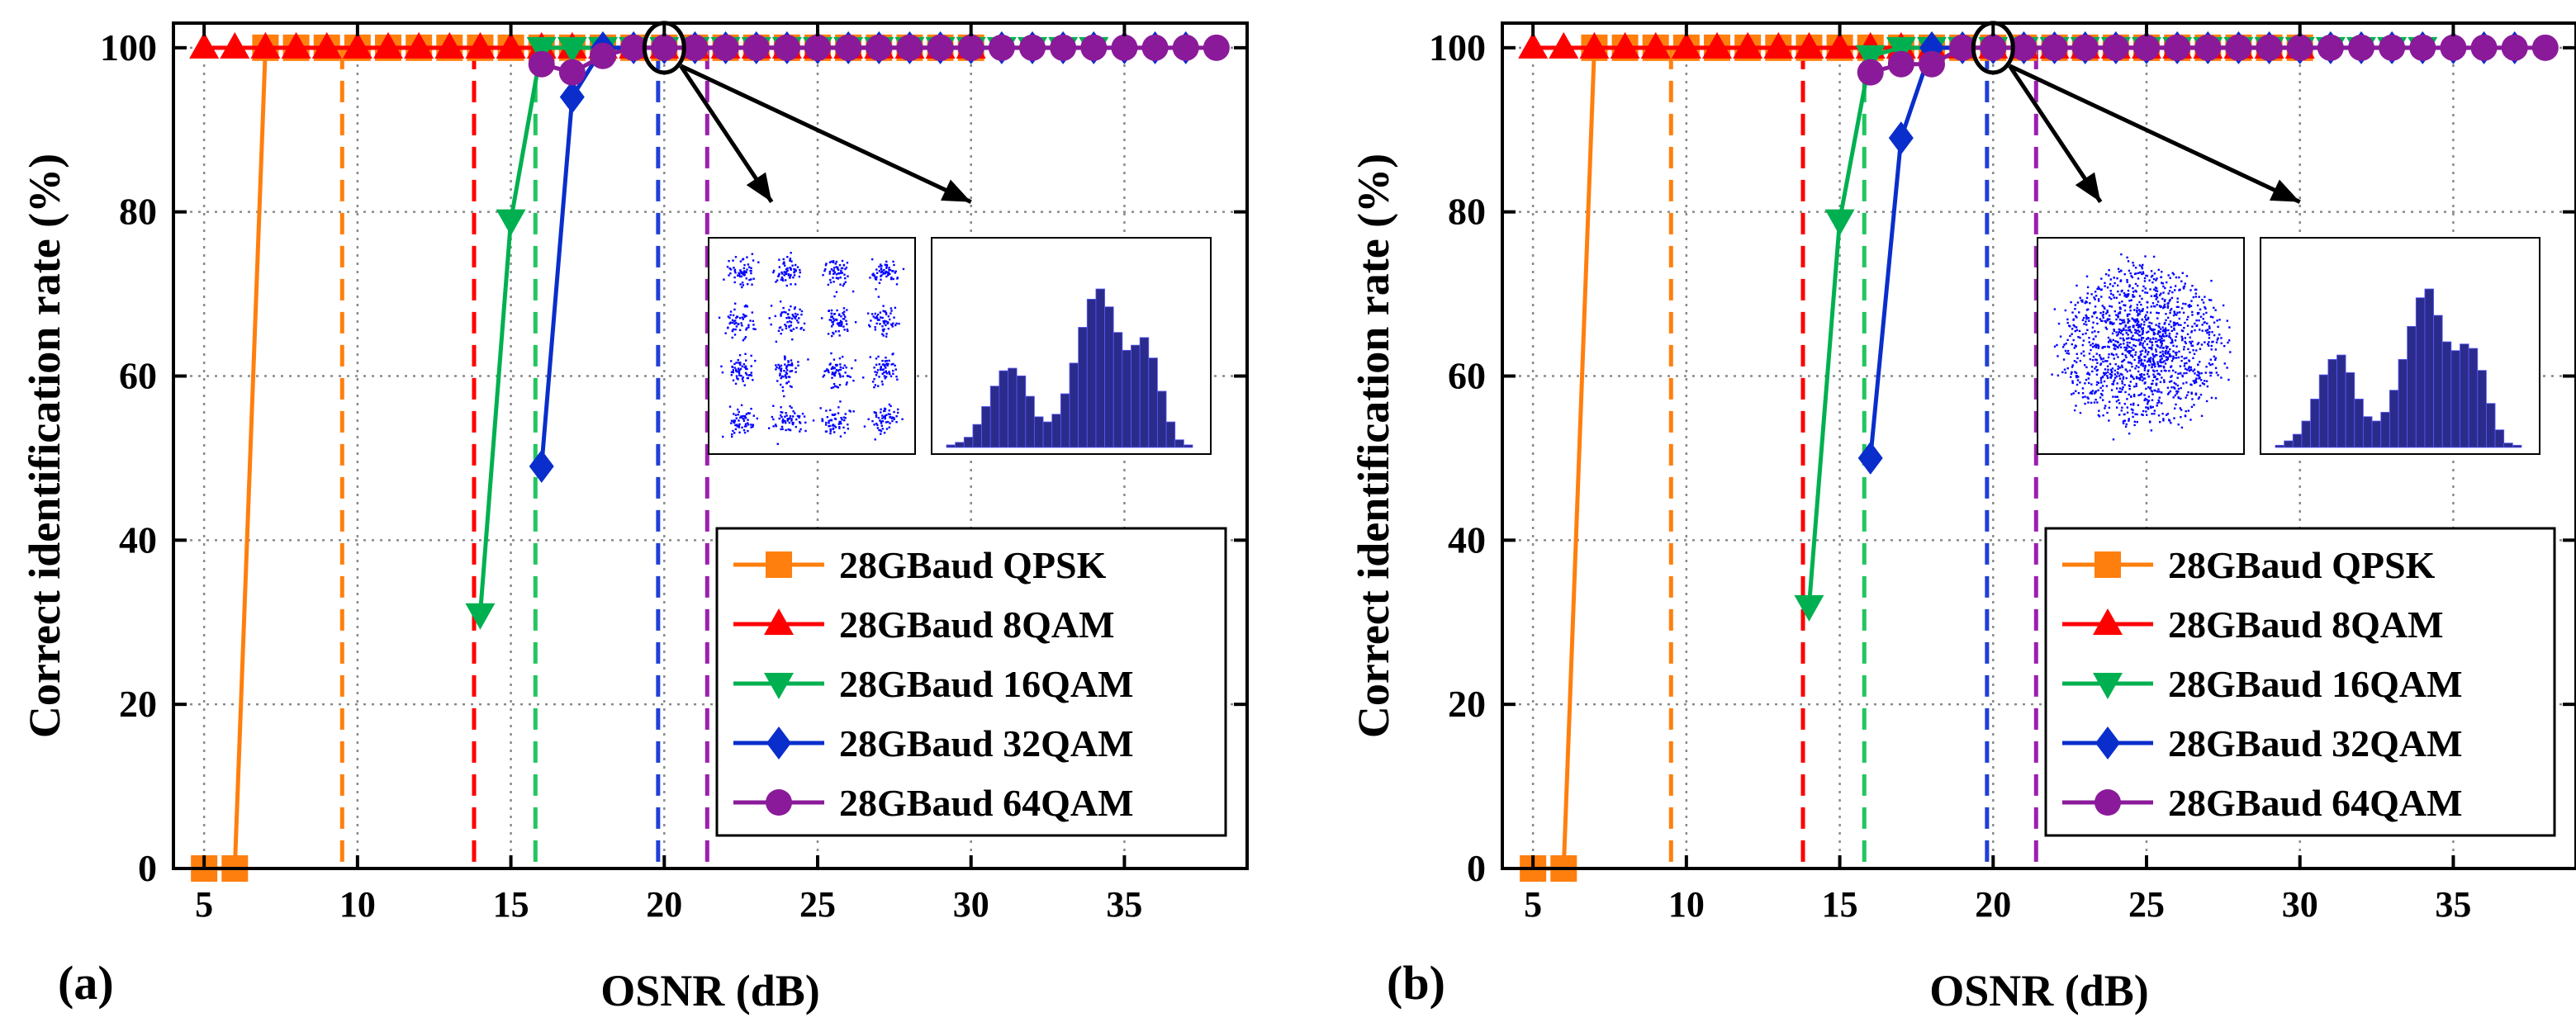  What do you see at coordinates (1124, 905) in the screenshot?
I see `x-tick-label: 35` at bounding box center [1124, 905].